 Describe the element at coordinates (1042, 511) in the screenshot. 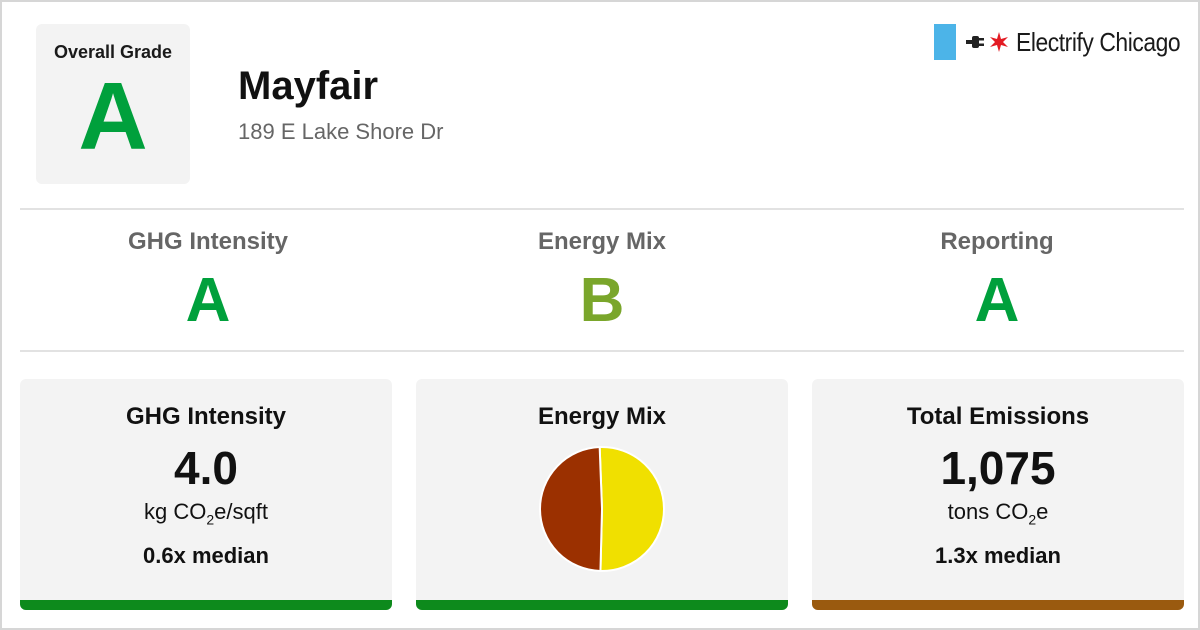

I see `unit-suffix: e` at that location.